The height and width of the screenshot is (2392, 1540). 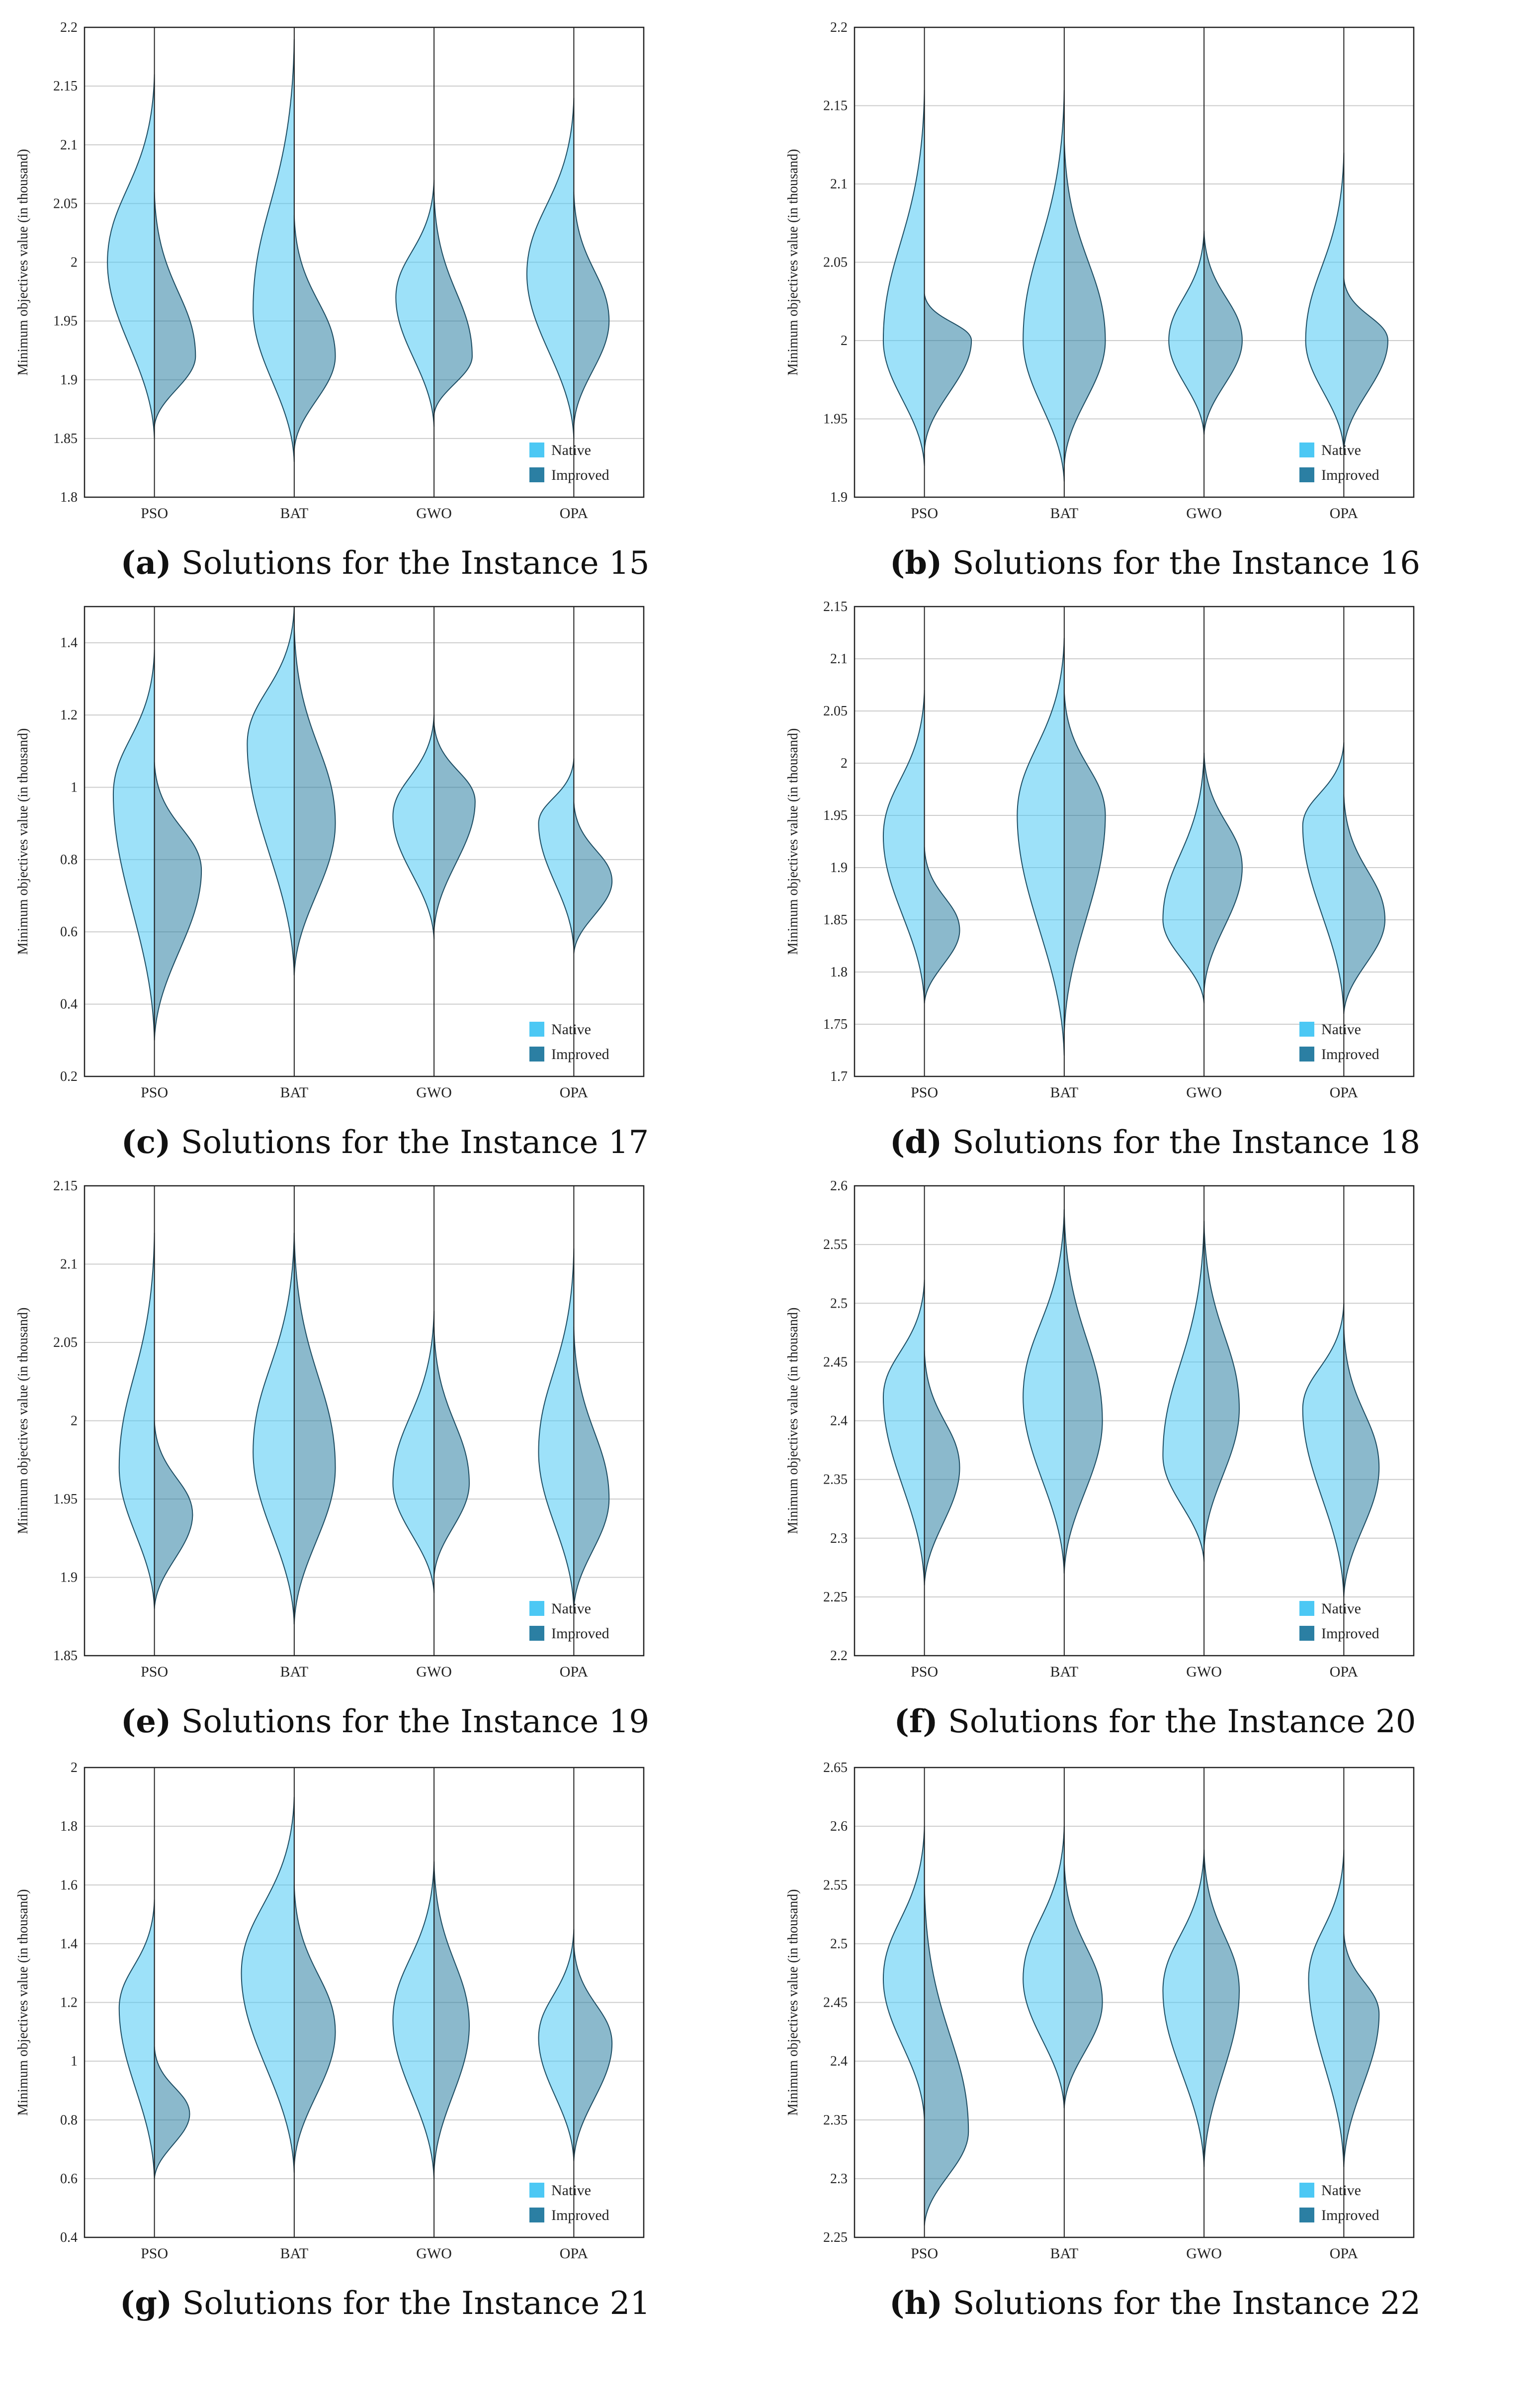 What do you see at coordinates (835, 920) in the screenshot?
I see `y-tick-label: 1.85` at bounding box center [835, 920].